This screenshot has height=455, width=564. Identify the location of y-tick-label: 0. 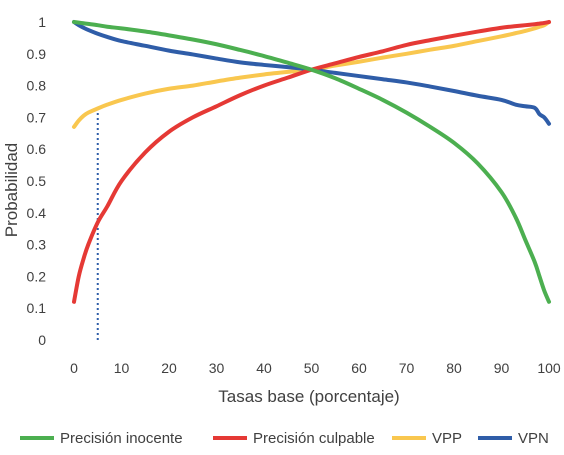
(42, 340).